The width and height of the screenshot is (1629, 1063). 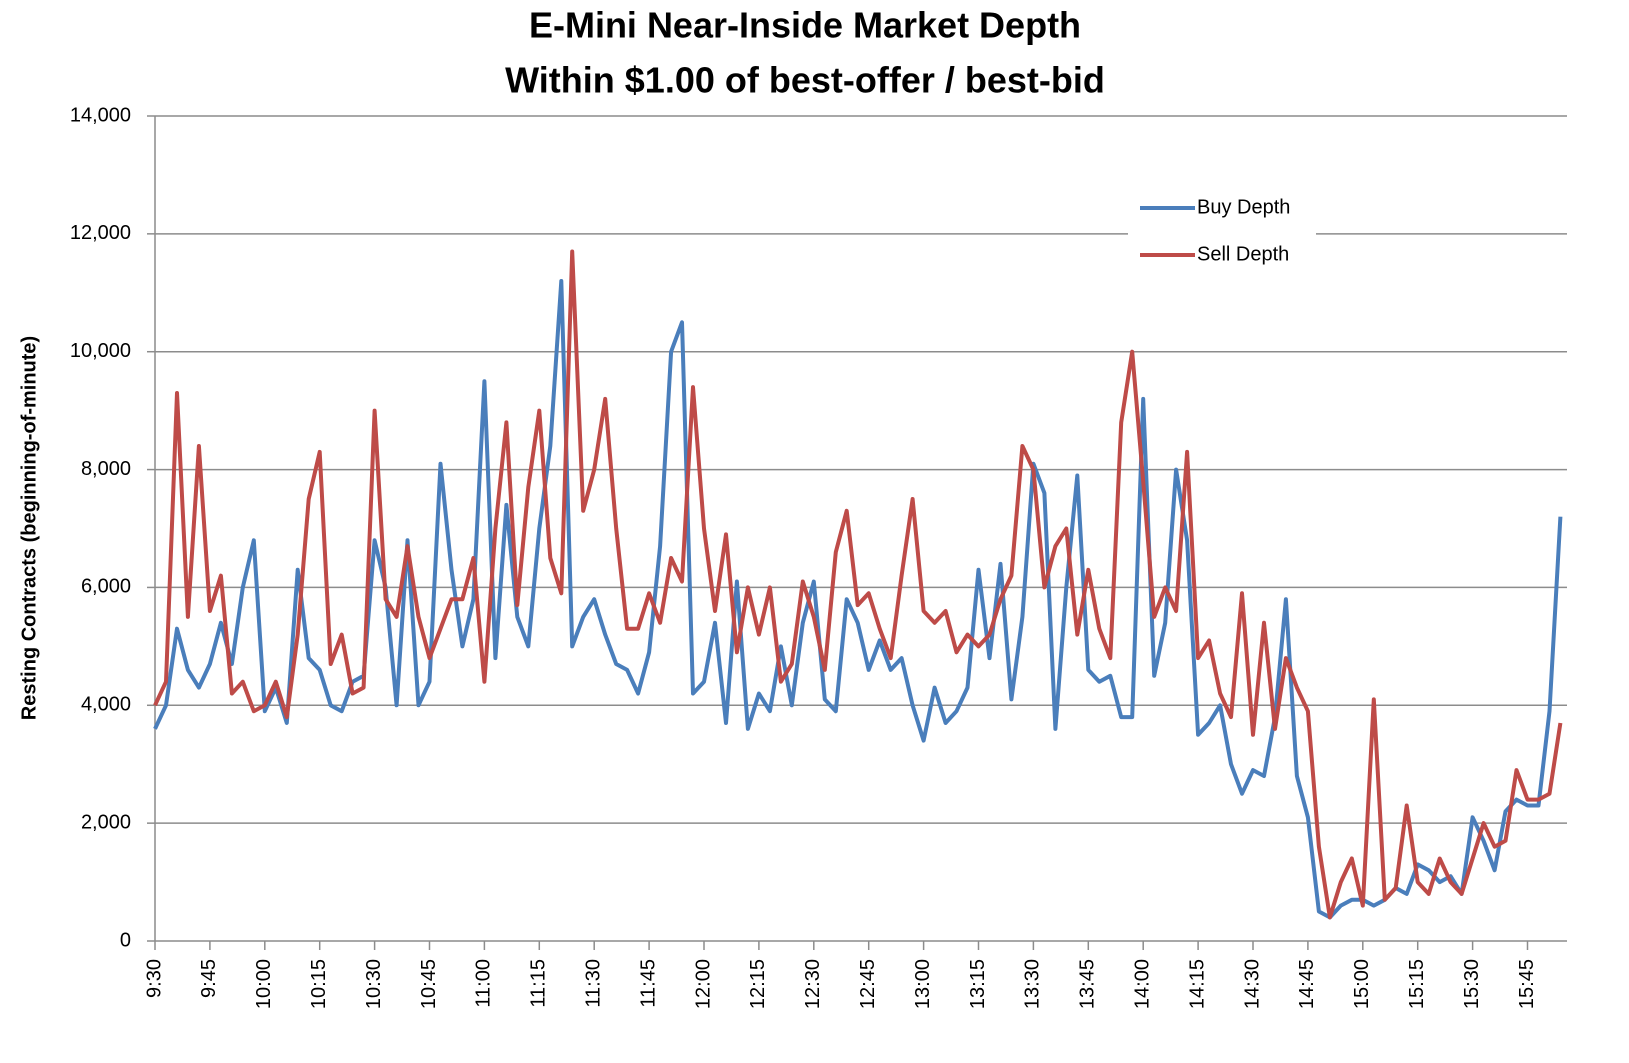 What do you see at coordinates (539, 983) in the screenshot?
I see `x-tick-label: 11:15` at bounding box center [539, 983].